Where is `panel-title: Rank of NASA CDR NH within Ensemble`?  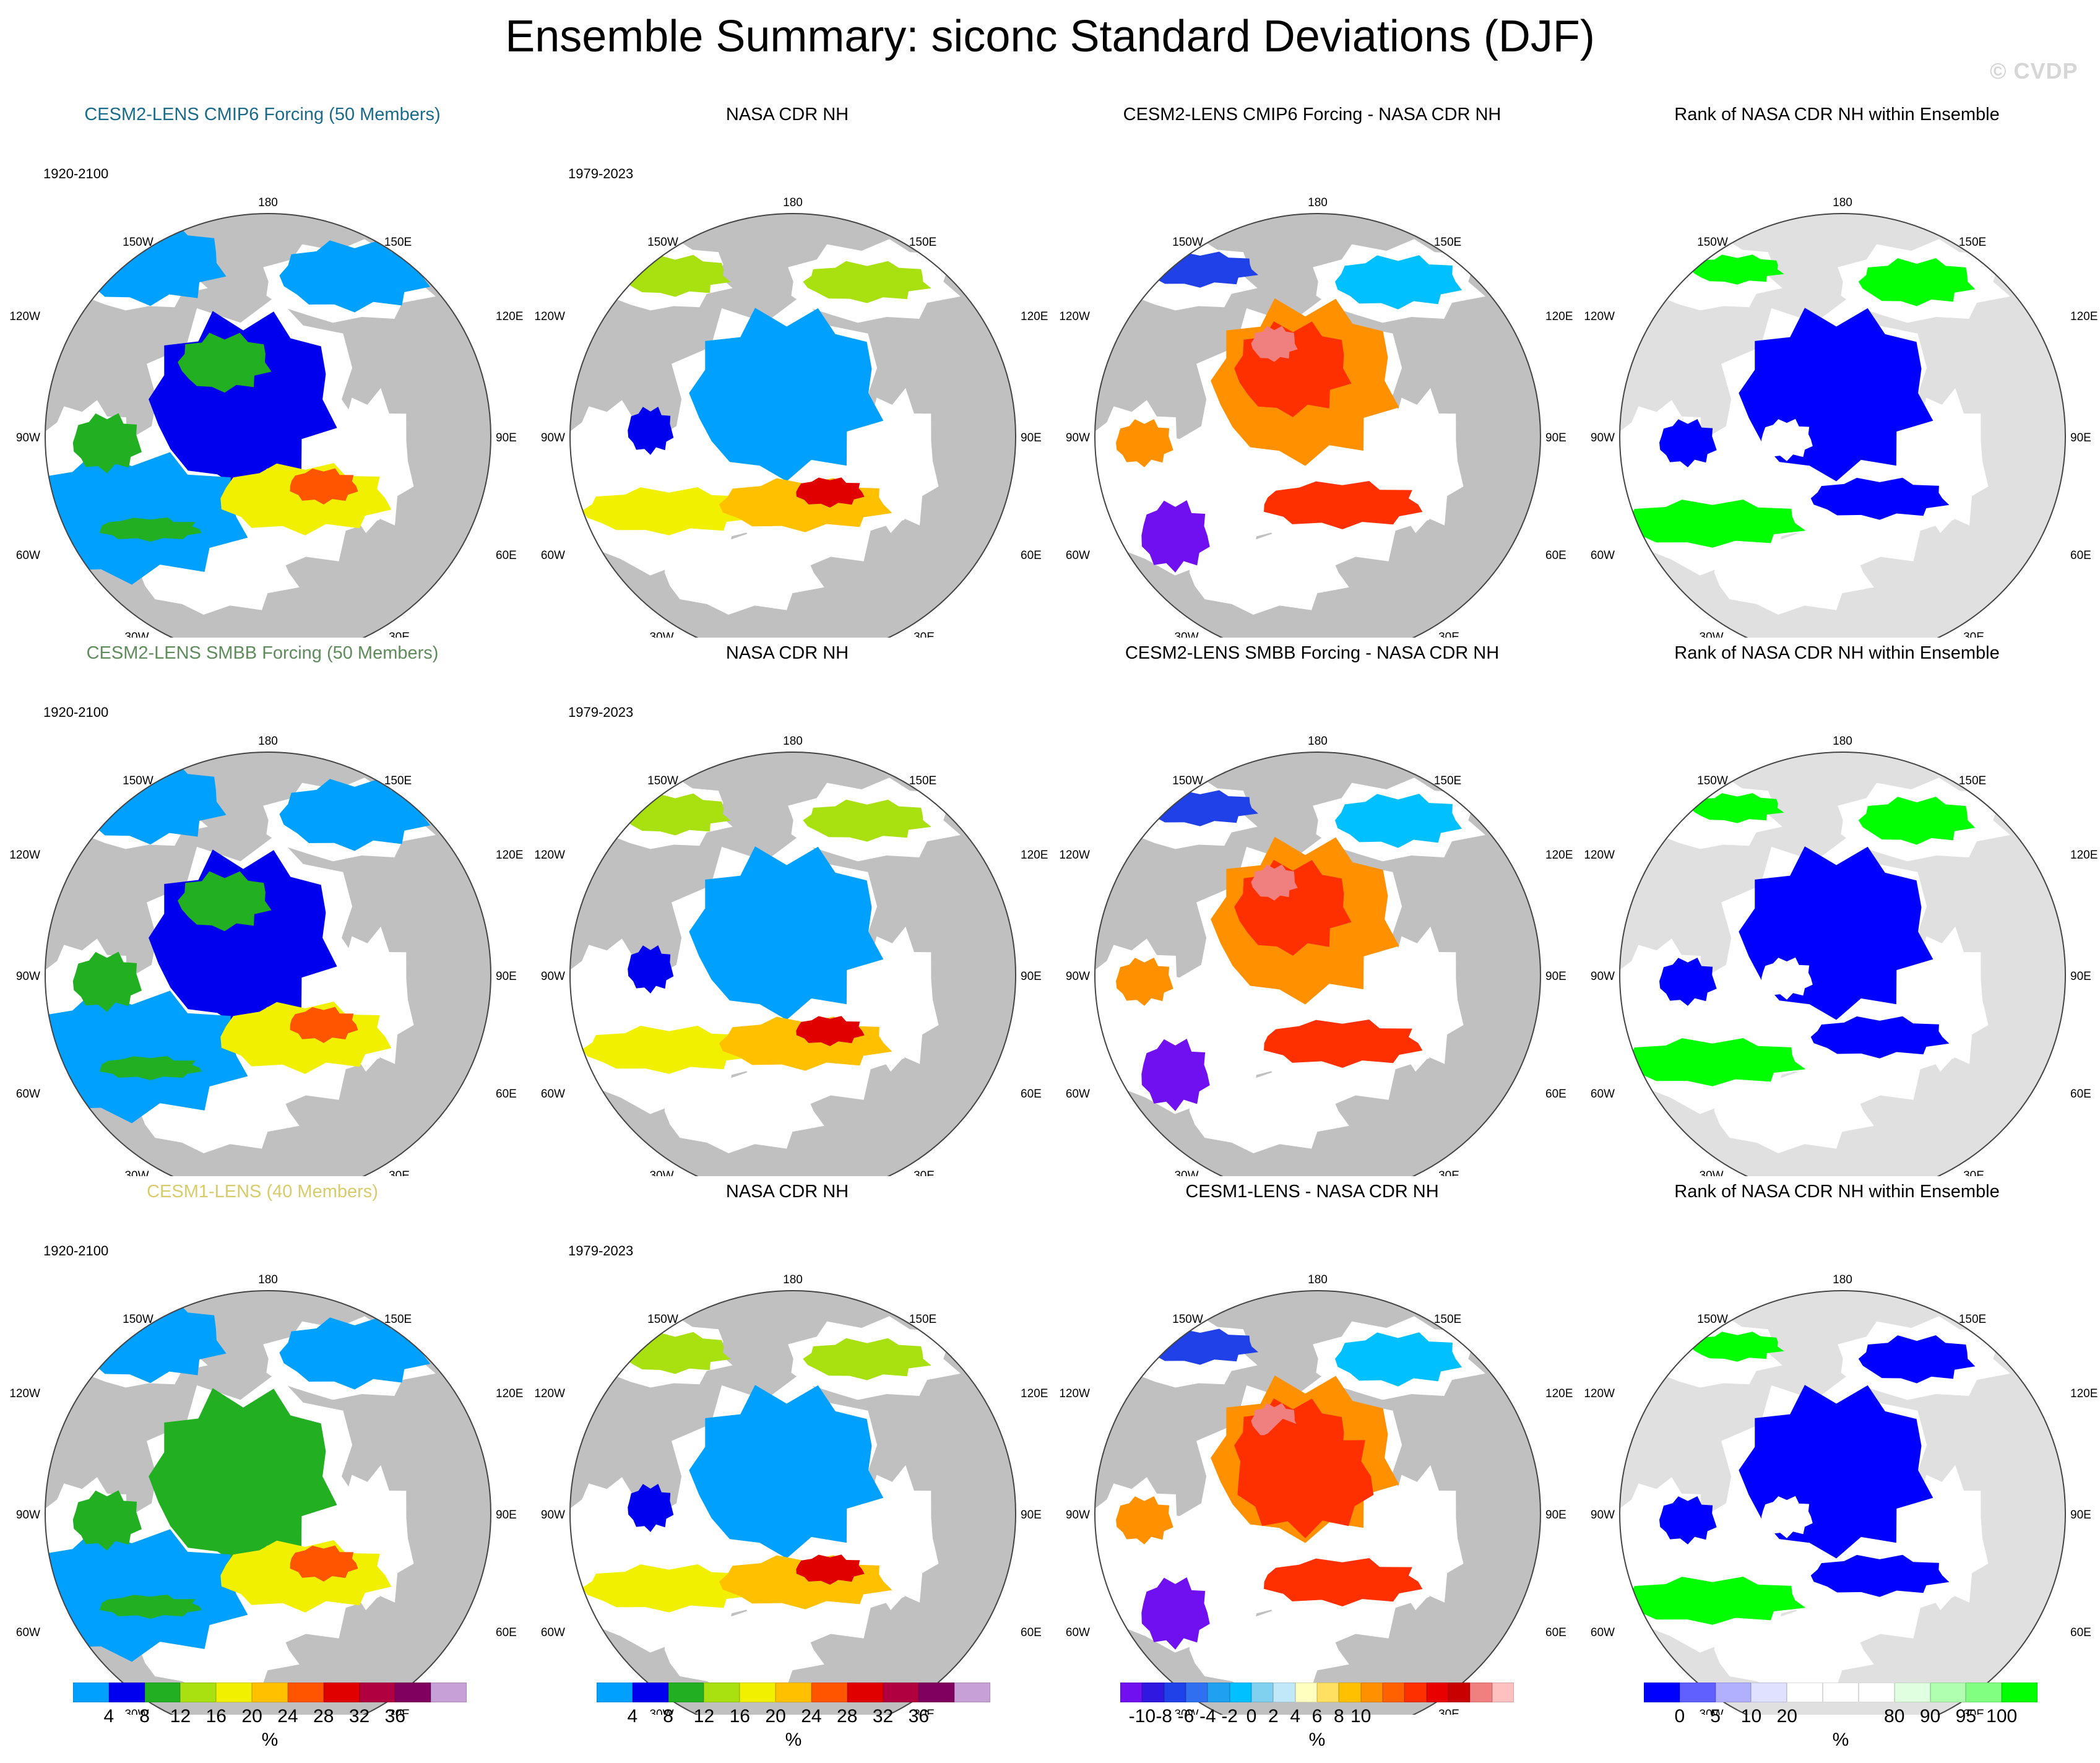 panel-title: Rank of NASA CDR NH within Ensemble is located at coordinates (1837, 653).